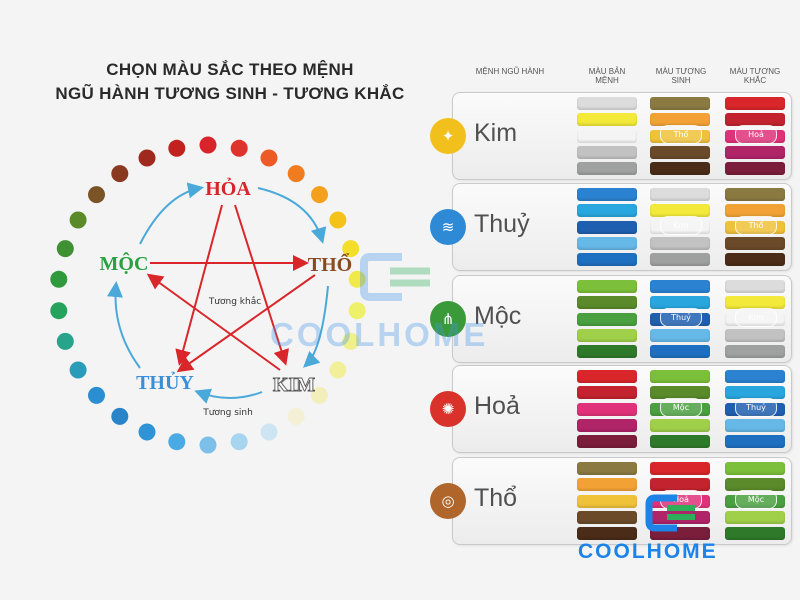 The image size is (800, 600). I want to click on element-name: Kim, so click(496, 133).